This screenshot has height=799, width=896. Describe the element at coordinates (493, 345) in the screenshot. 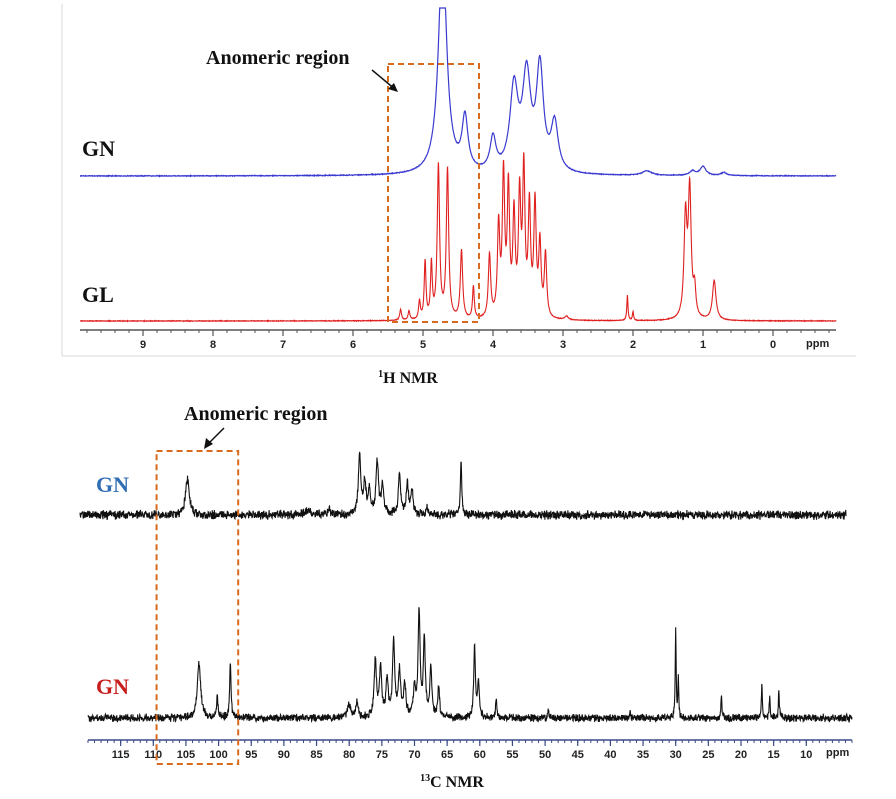

I see `tick-label-4: 4` at that location.